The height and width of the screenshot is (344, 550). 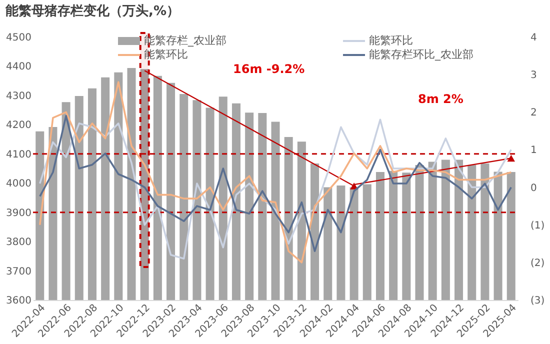 What do you see at coordinates (537, 301) in the screenshot?
I see `y2-tick-label: (3)` at bounding box center [537, 301].